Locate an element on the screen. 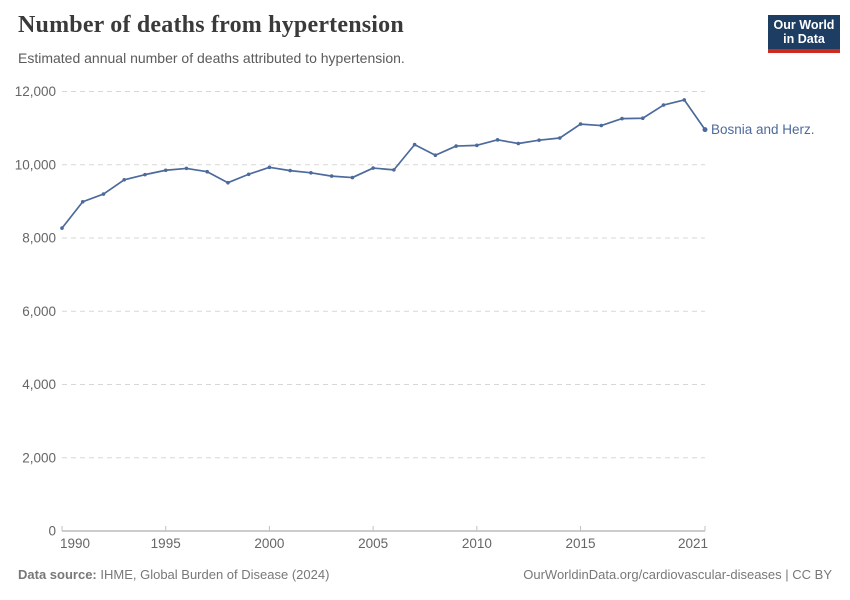 This screenshot has height=600, width=850. owid-logo-line2: in Data is located at coordinates (804, 39).